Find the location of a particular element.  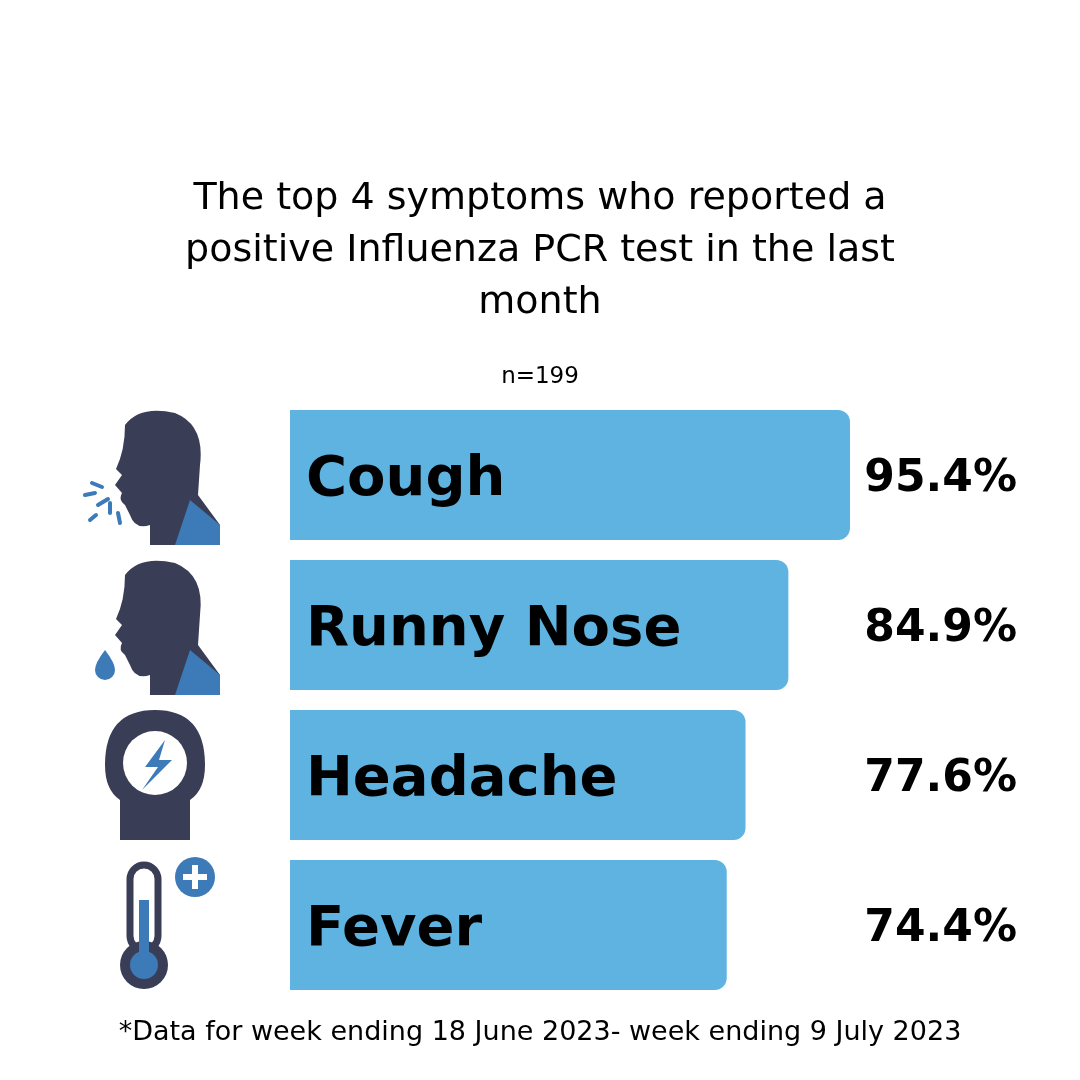

data-label: 77.6% is located at coordinates (940, 775).